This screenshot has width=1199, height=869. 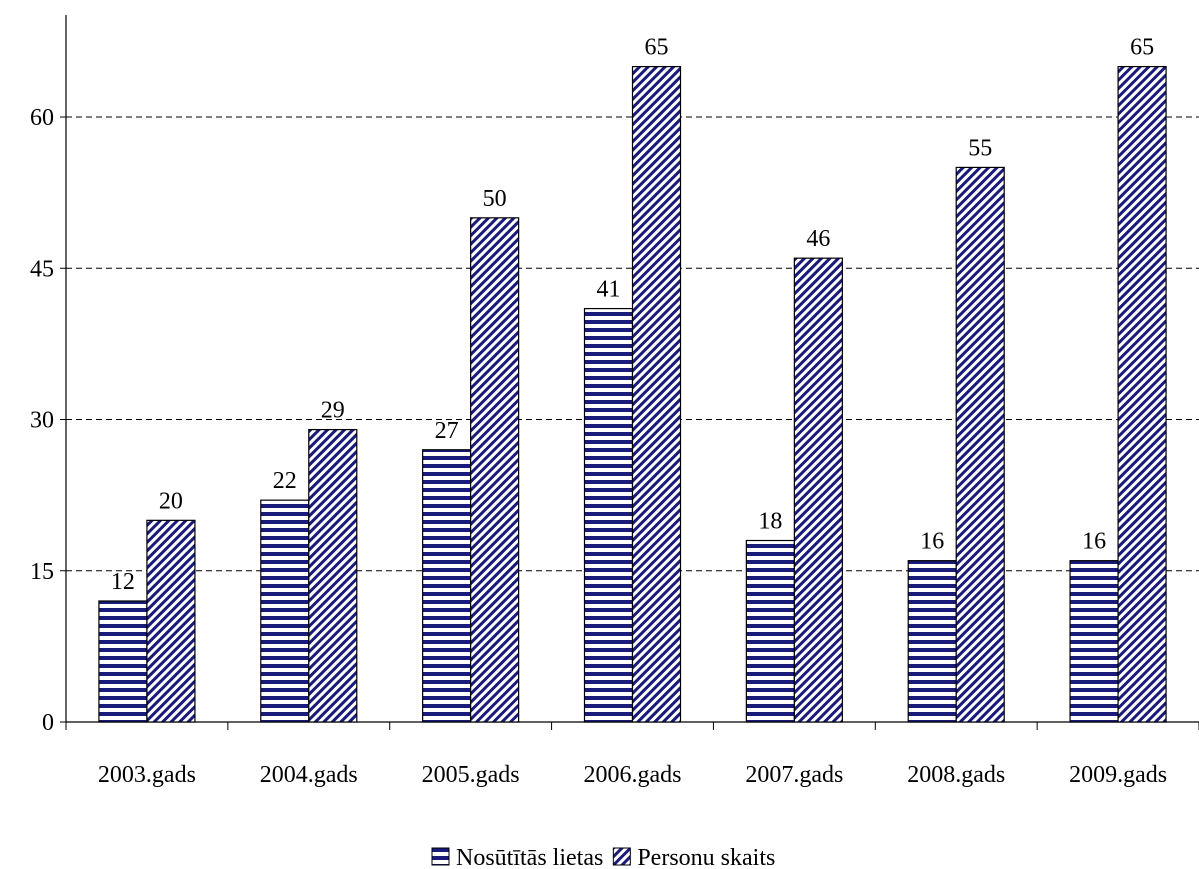 I want to click on y-tick-label: 45, so click(x=42, y=269).